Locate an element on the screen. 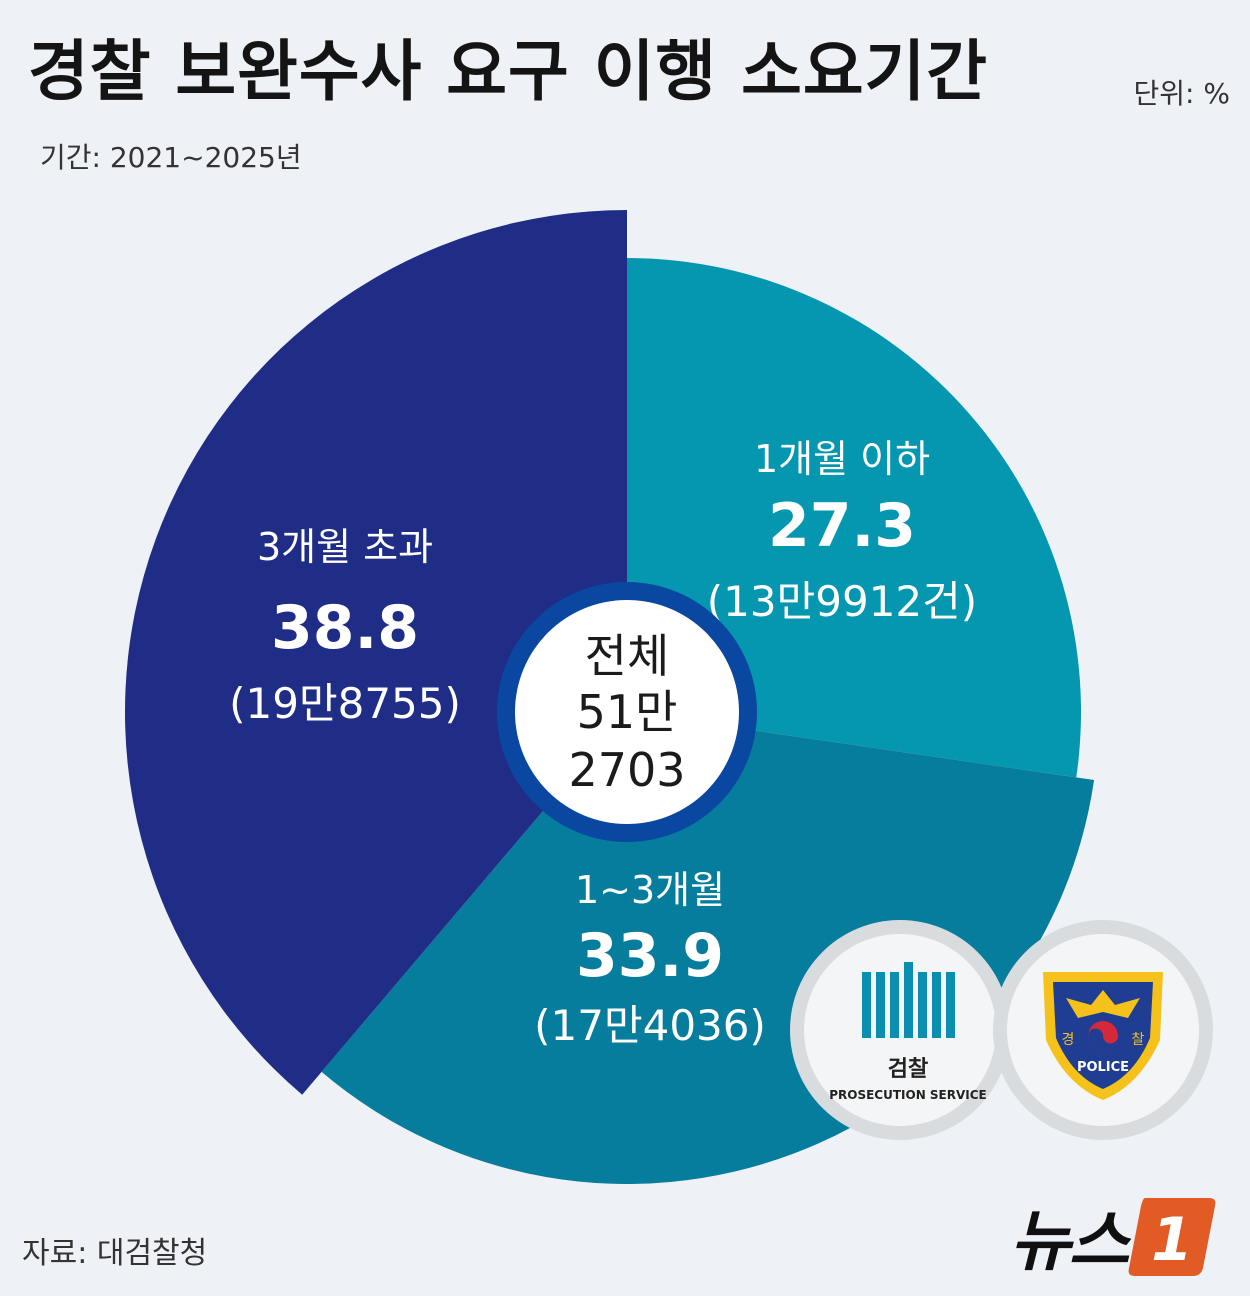  prosecution-badge: 검찰 PROSECUTION SERVICE is located at coordinates (900, 1030).